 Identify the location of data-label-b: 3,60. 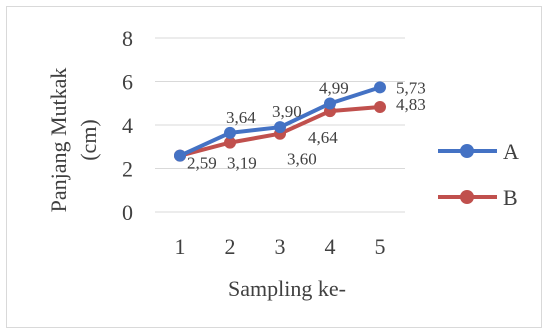
(302, 159).